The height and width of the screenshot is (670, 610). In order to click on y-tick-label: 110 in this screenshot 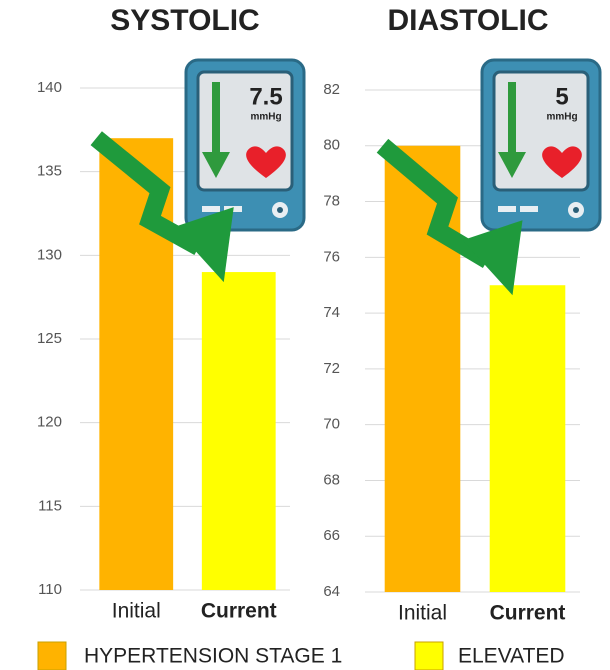, I will do `click(50, 589)`.